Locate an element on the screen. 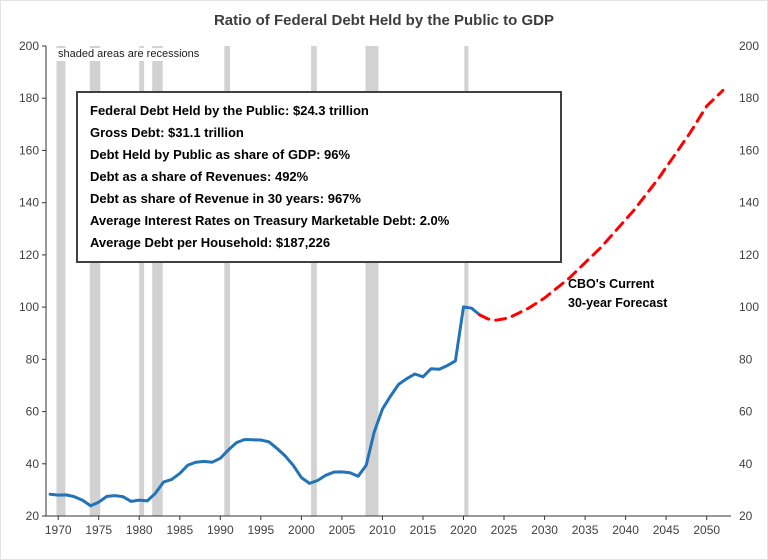 Image resolution: width=768 pixels, height=560 pixels. x-tick-label: 1970 is located at coordinates (58, 530).